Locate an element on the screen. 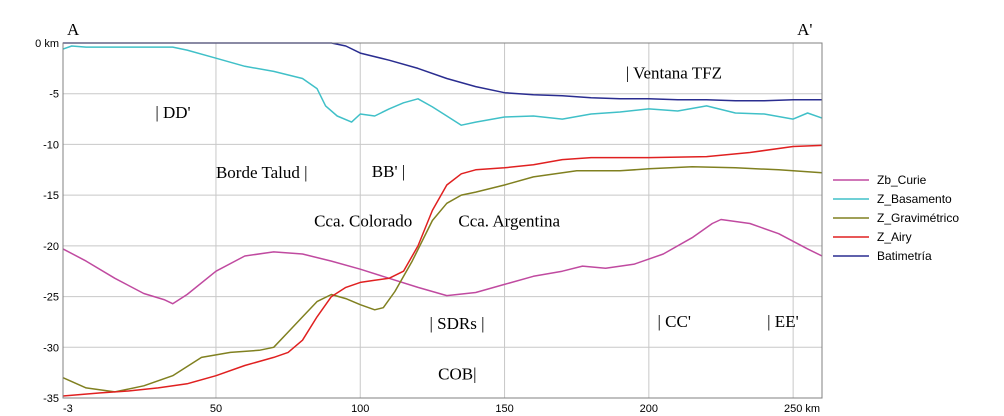 The width and height of the screenshot is (1004, 416). annotation-label: Cca. Colorado is located at coordinates (363, 221).